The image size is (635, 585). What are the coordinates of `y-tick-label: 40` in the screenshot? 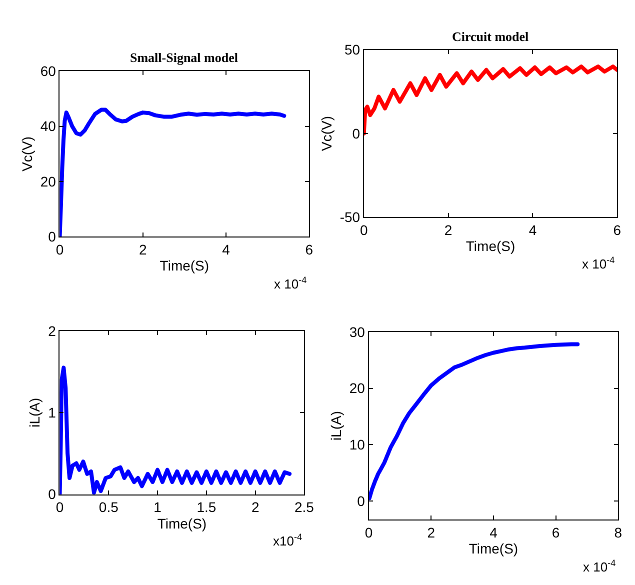 It's located at (48, 126).